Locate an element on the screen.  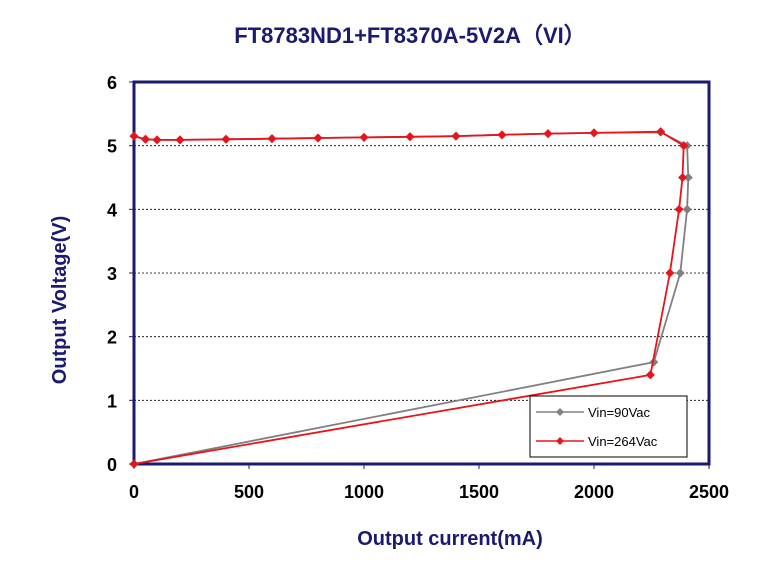
x-axis-label: Output current(mA) is located at coordinates (450, 539).